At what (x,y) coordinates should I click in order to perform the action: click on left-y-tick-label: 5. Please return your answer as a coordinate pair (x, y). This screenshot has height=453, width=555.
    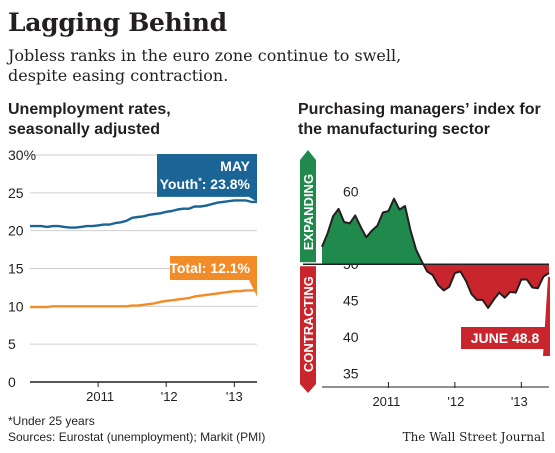
    Looking at the image, I should click on (12, 344).